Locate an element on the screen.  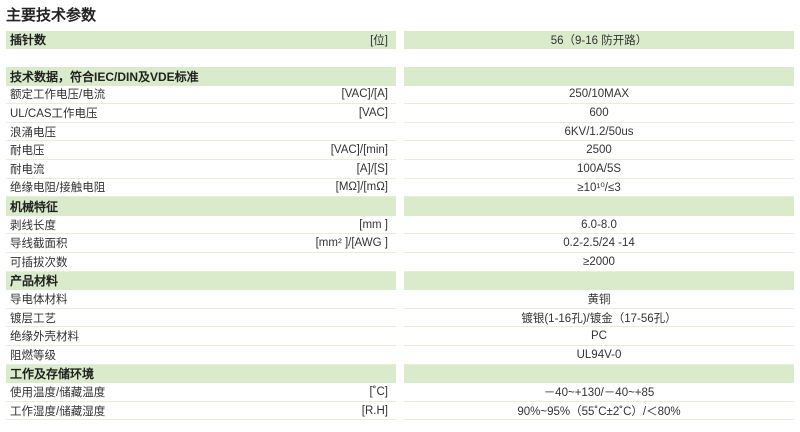
param-cell: 导电体材料 is located at coordinates (201, 299).